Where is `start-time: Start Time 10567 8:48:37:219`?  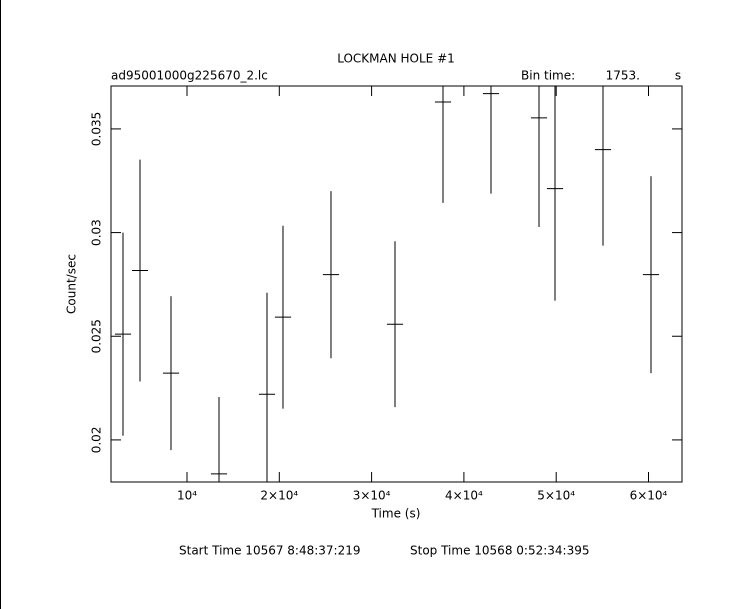 start-time: Start Time 10567 8:48:37:219 is located at coordinates (270, 551).